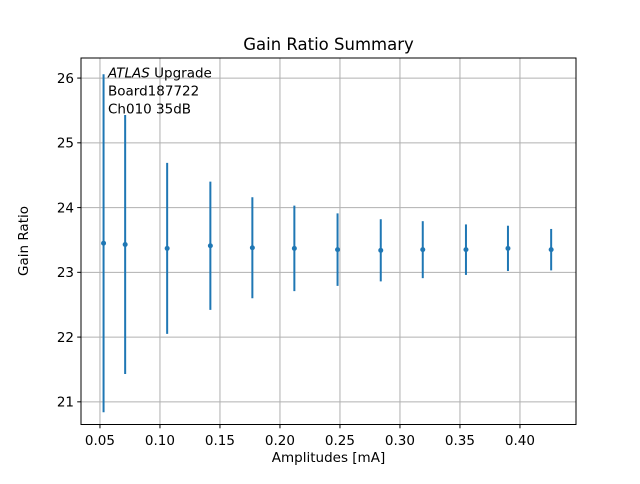 This screenshot has height=484, width=640. Describe the element at coordinates (328, 44) in the screenshot. I see `chart-title: Gain Ratio Summary` at that location.